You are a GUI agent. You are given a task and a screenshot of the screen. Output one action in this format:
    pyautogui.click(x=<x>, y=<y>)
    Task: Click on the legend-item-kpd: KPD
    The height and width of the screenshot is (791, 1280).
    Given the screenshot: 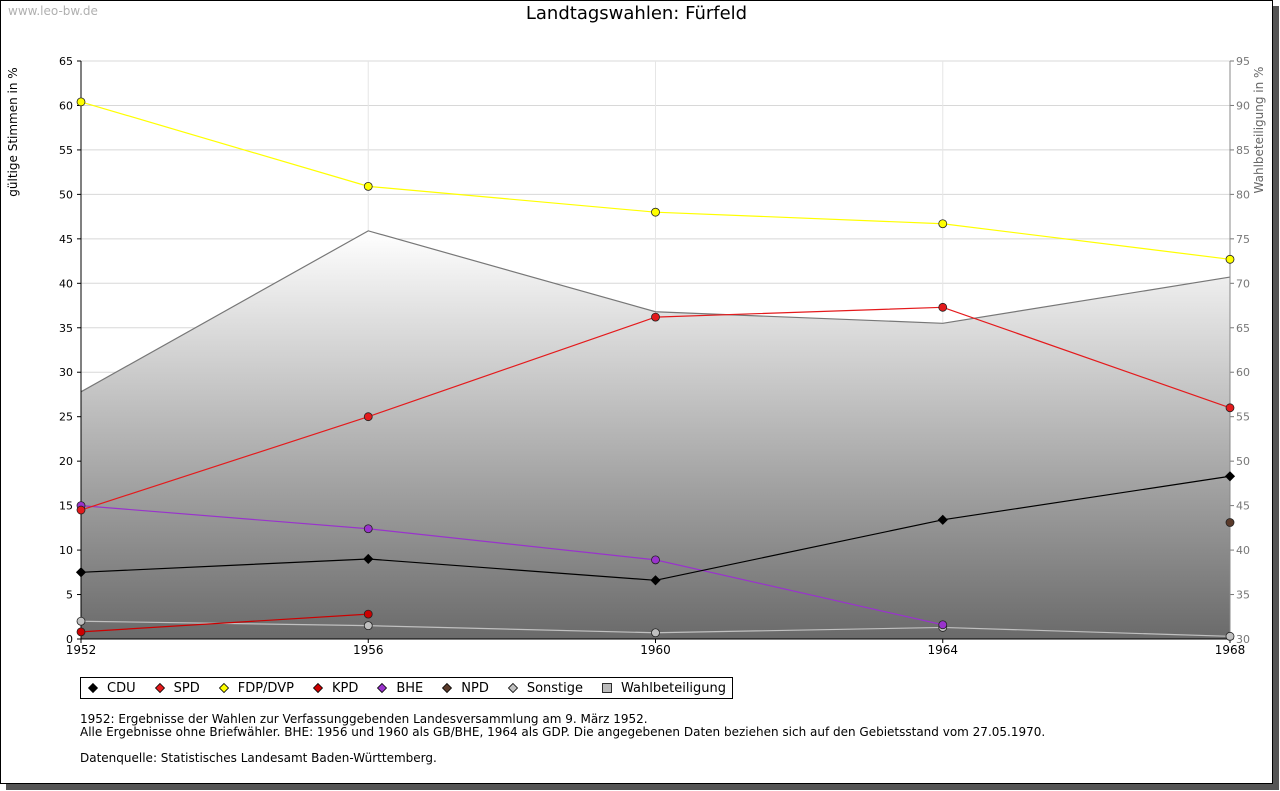 What is the action you would take?
    pyautogui.click(x=335, y=688)
    